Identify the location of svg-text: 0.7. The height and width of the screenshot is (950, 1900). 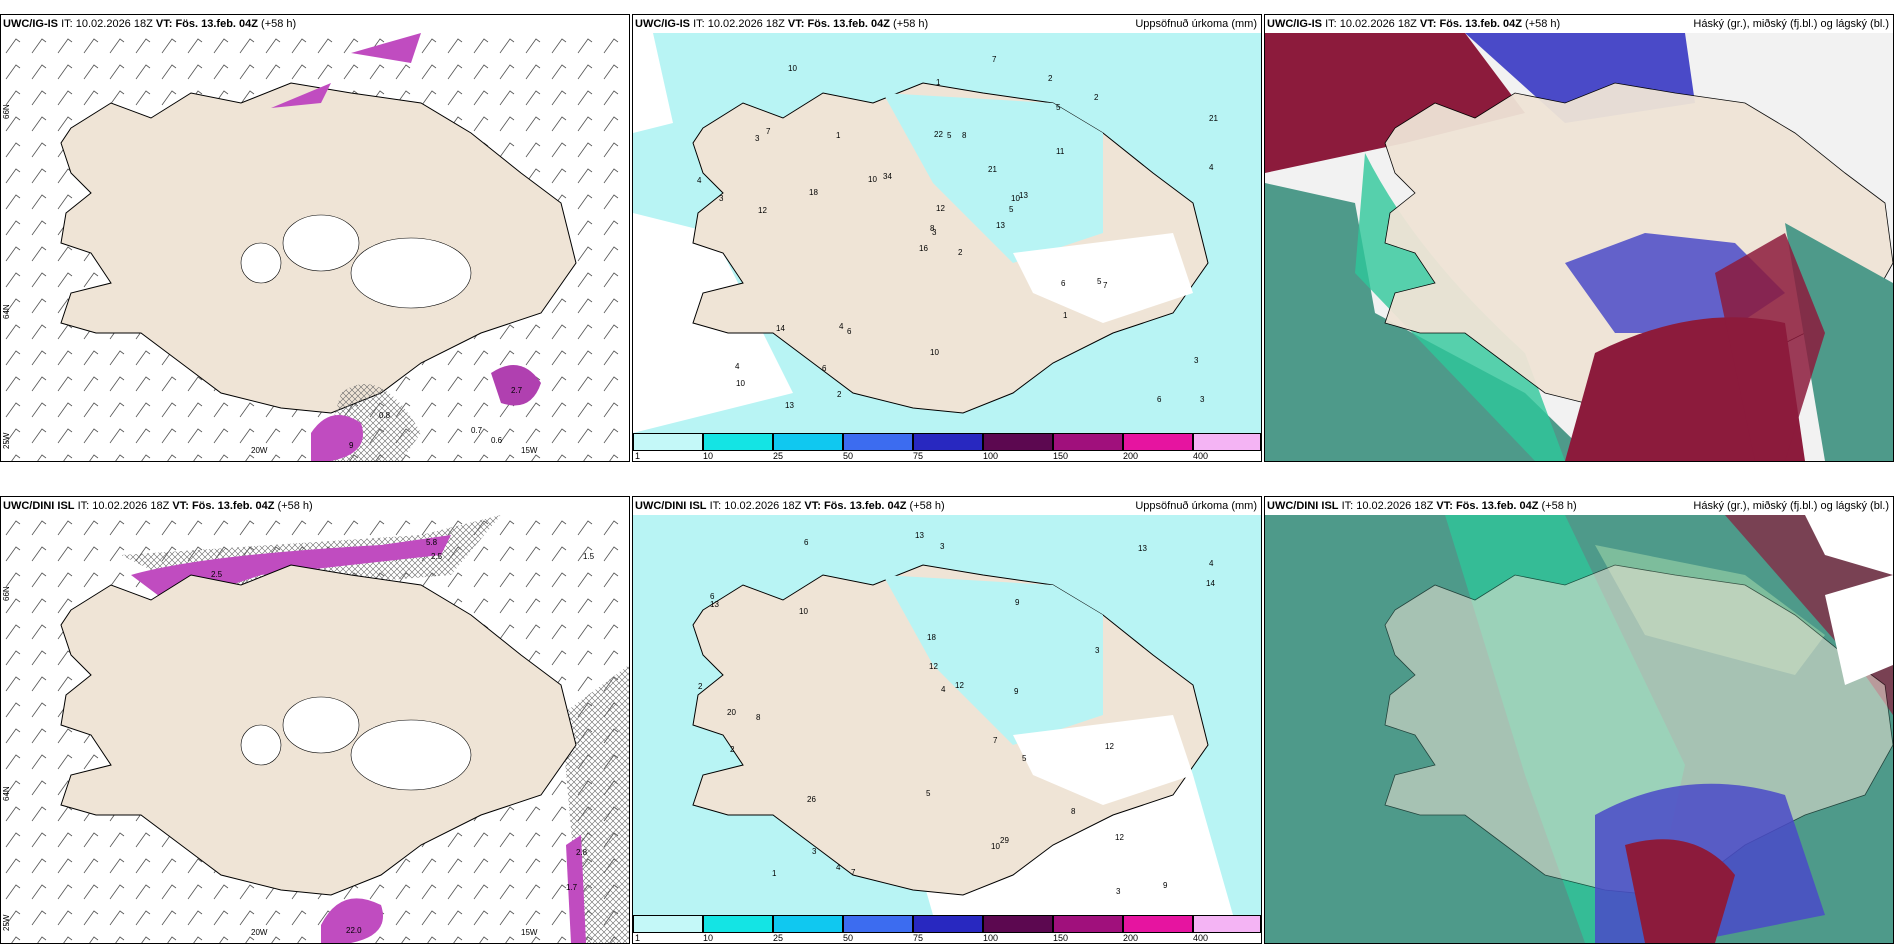
(477, 430).